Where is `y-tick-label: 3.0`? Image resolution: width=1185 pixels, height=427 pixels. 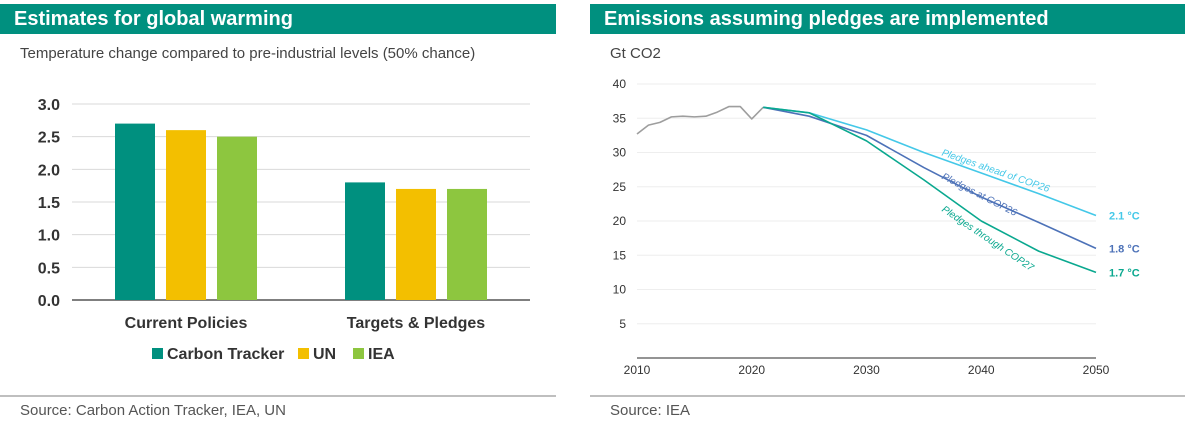
y-tick-label: 3.0 is located at coordinates (49, 105).